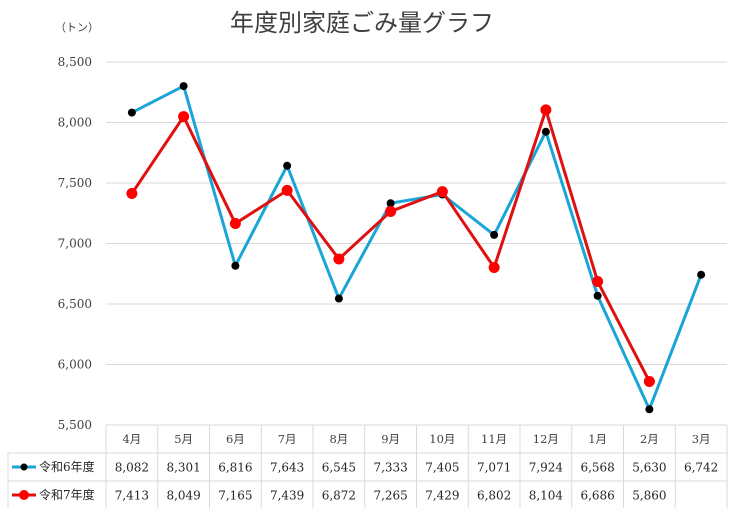 This screenshot has width=734, height=508. What do you see at coordinates (338, 439) in the screenshot?
I see `x-category-label: 8月` at bounding box center [338, 439].